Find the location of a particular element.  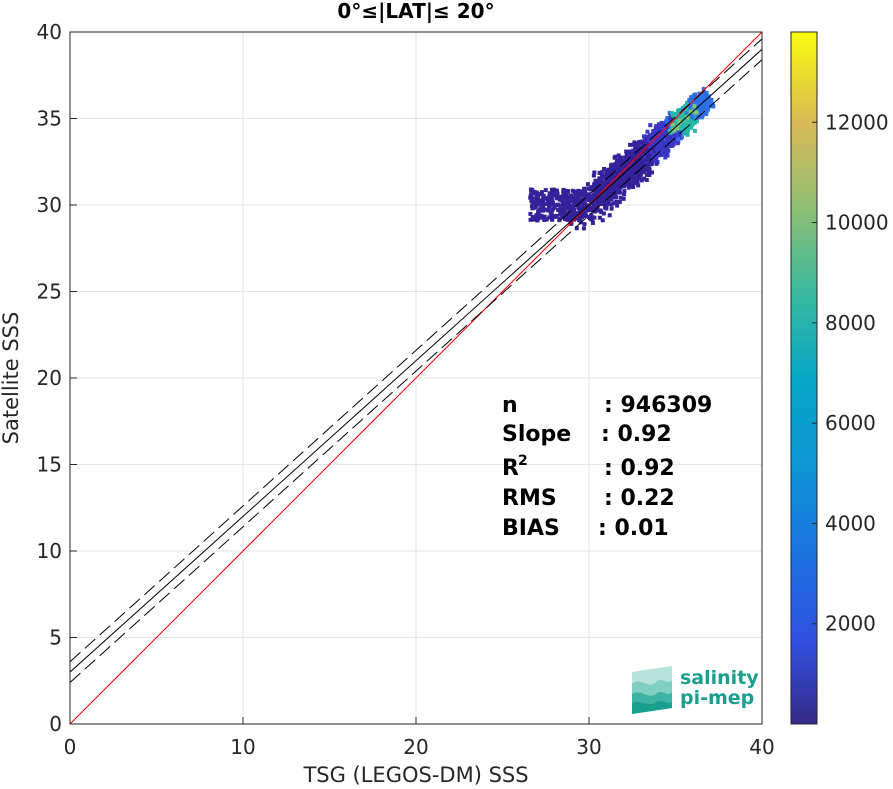

colorbar-ticks: 2000 4000 6000 8000 10000 12000 is located at coordinates (850, 373).